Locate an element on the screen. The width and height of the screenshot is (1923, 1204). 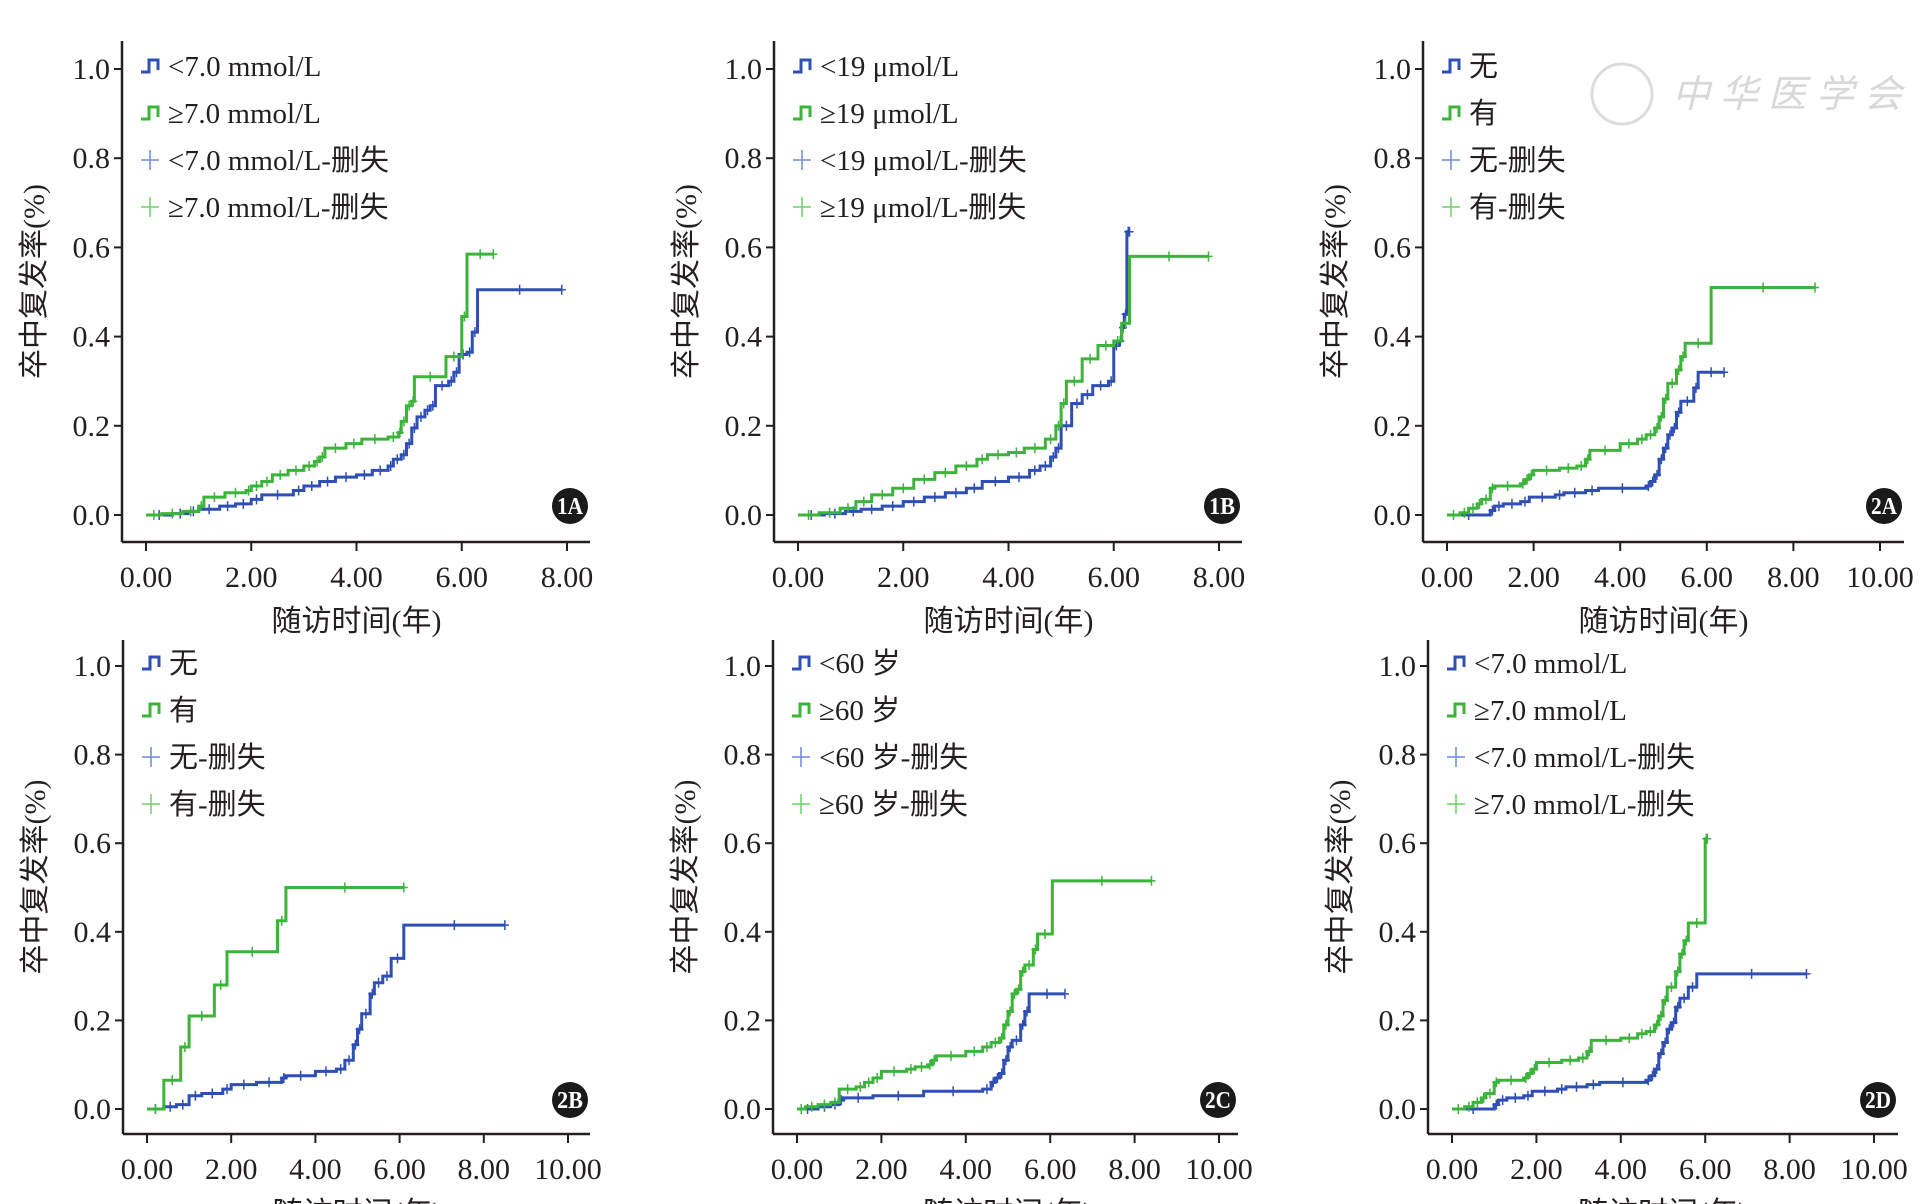
legend-label: ≥7.0 mmol/L-删失 is located at coordinates (278, 207).